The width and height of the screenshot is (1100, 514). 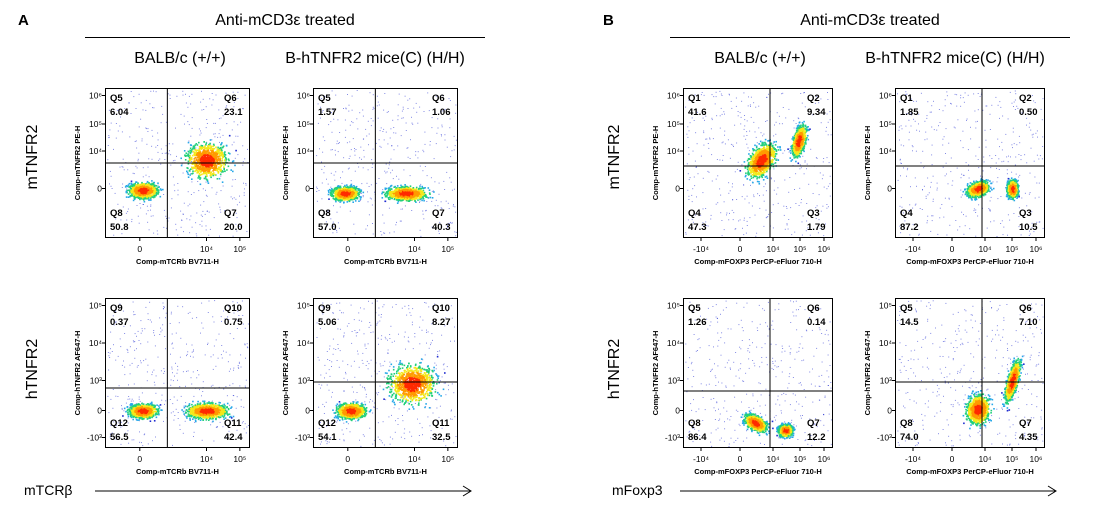 I want to click on panel-b-title: Anti-mCD3ε treated, so click(x=870, y=20).